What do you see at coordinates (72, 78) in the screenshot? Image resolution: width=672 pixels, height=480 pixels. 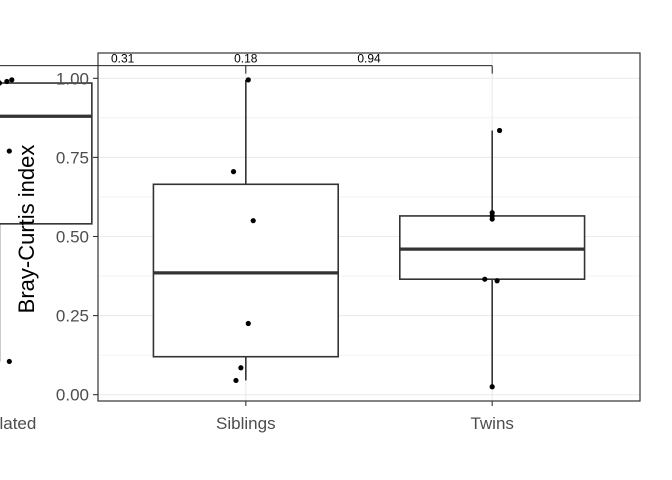 I see `y-tick-label: 1.00` at bounding box center [72, 78].